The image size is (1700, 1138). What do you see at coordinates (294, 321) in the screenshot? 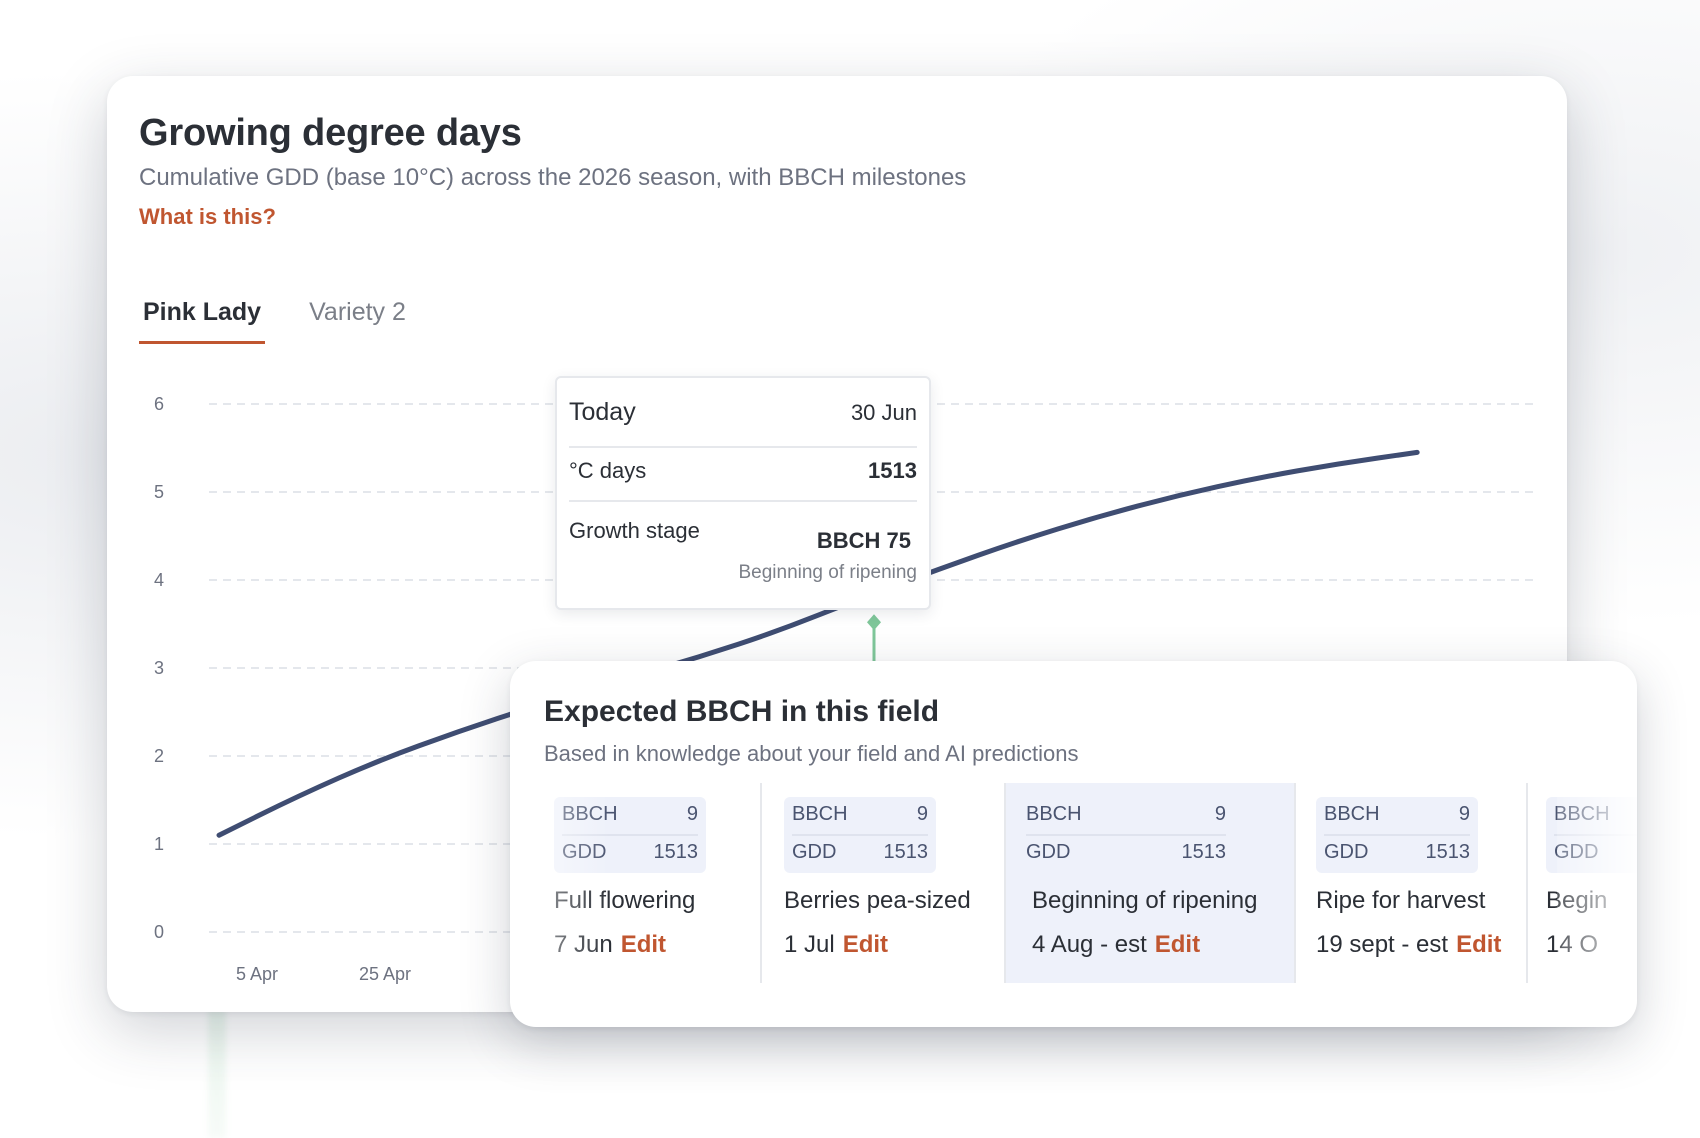
I see `variety-tabs: Pink Lady Variety 2` at bounding box center [294, 321].